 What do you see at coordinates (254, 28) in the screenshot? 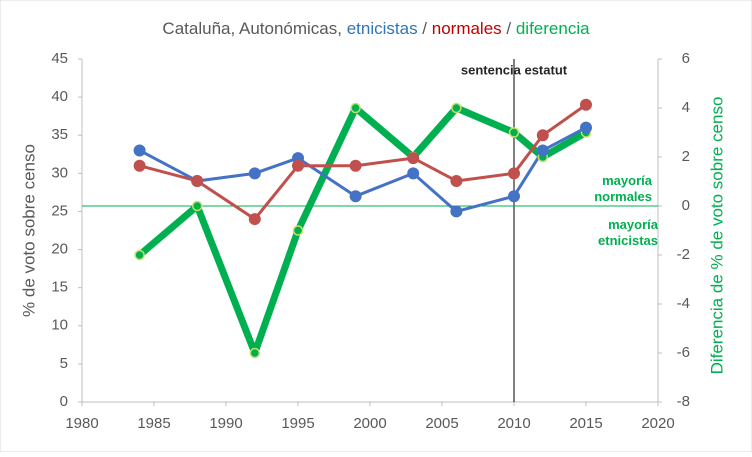
I see `title-part: Cataluña, Autonómicas,` at bounding box center [254, 28].